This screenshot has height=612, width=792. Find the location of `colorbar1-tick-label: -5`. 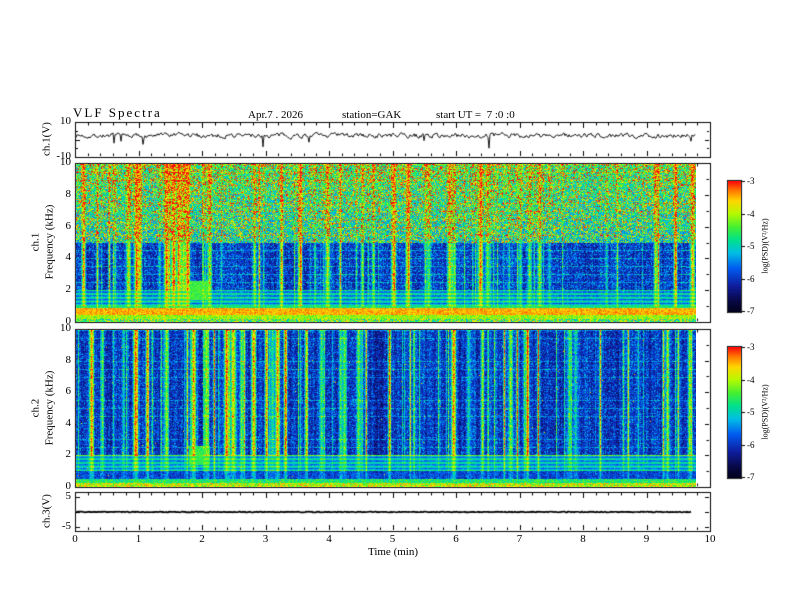

colorbar1-tick-label: -5 is located at coordinates (751, 246).